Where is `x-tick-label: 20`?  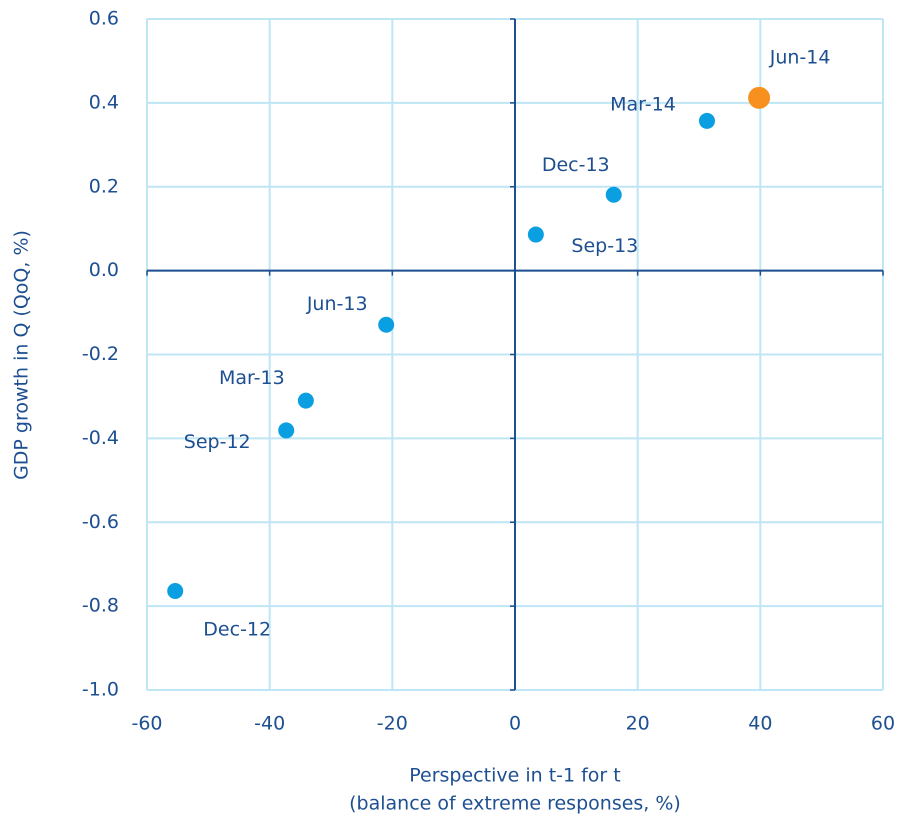 x-tick-label: 20 is located at coordinates (638, 724).